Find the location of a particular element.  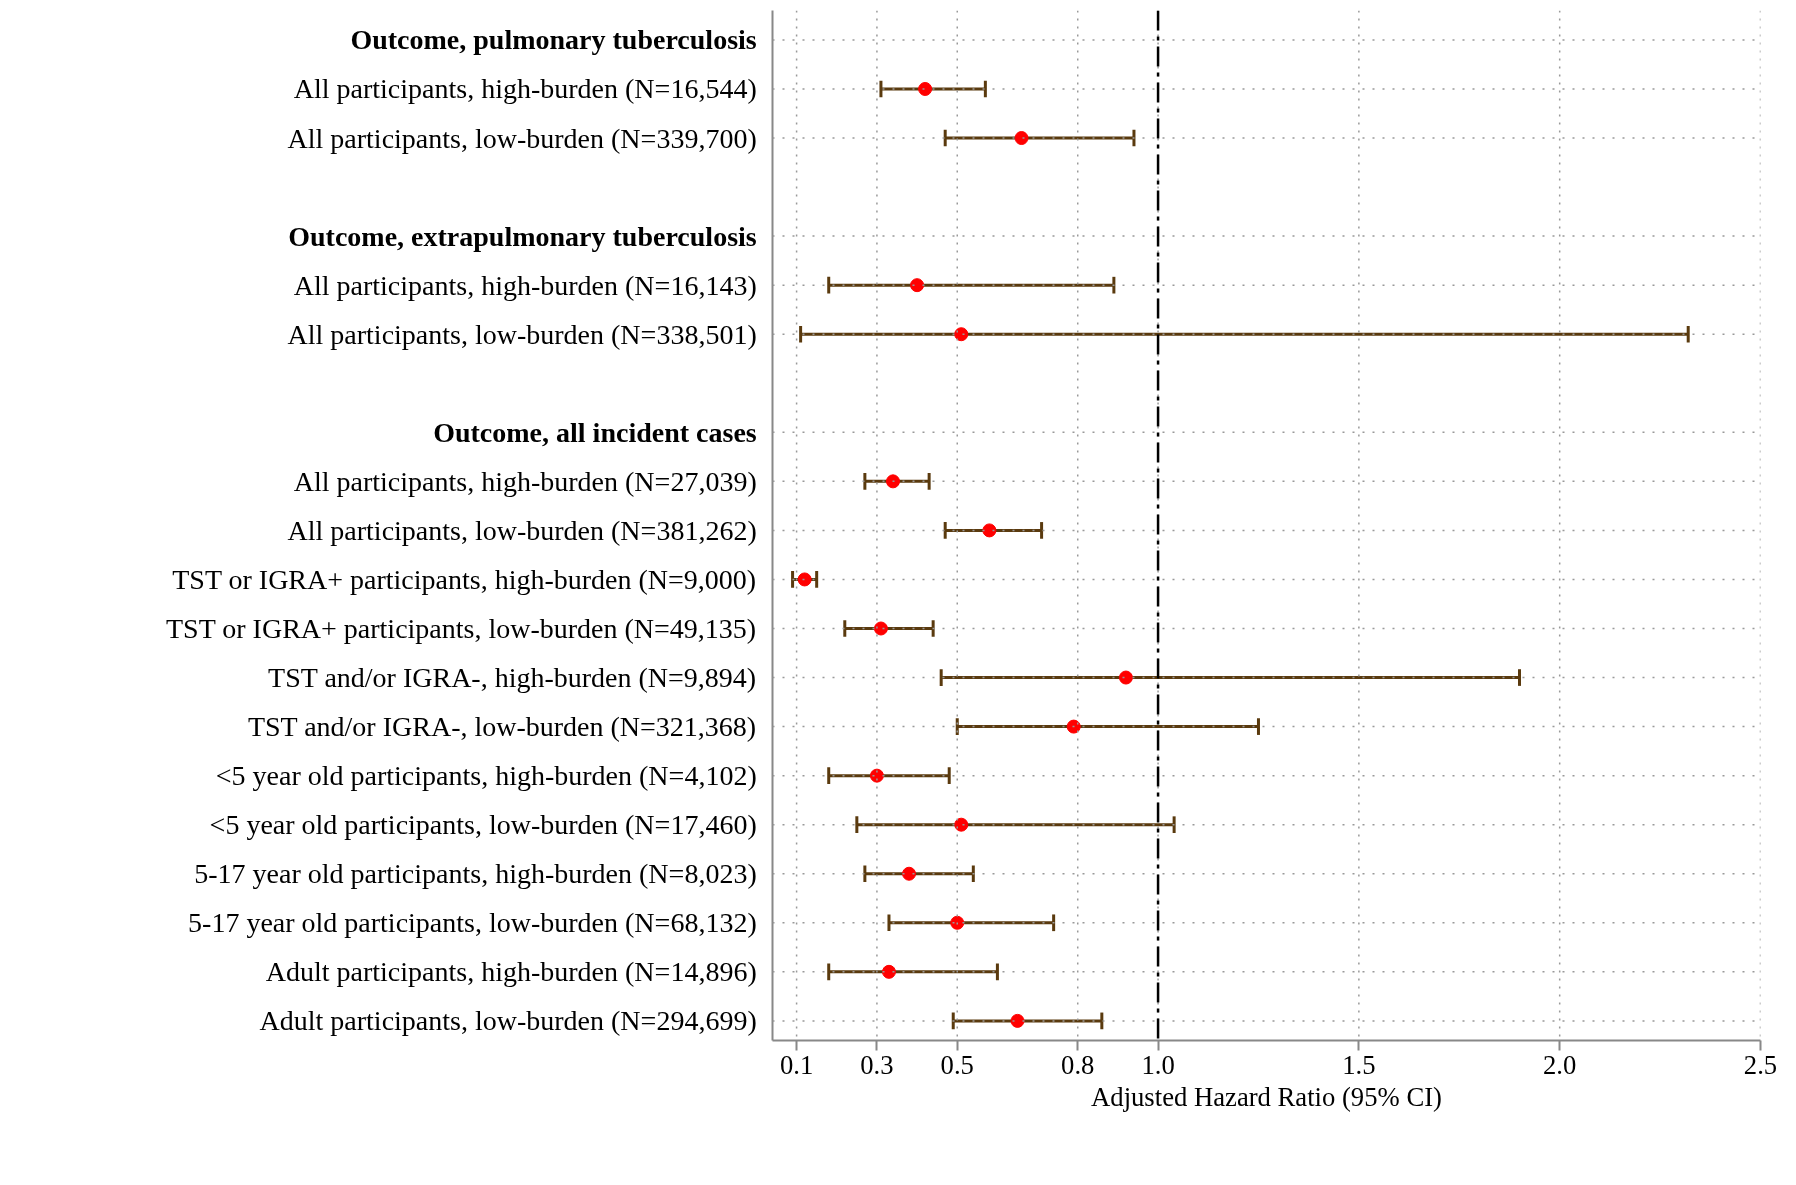

y-tick-label: TST and/or IGRA-, high-burden (N=9,894) is located at coordinates (512, 678).